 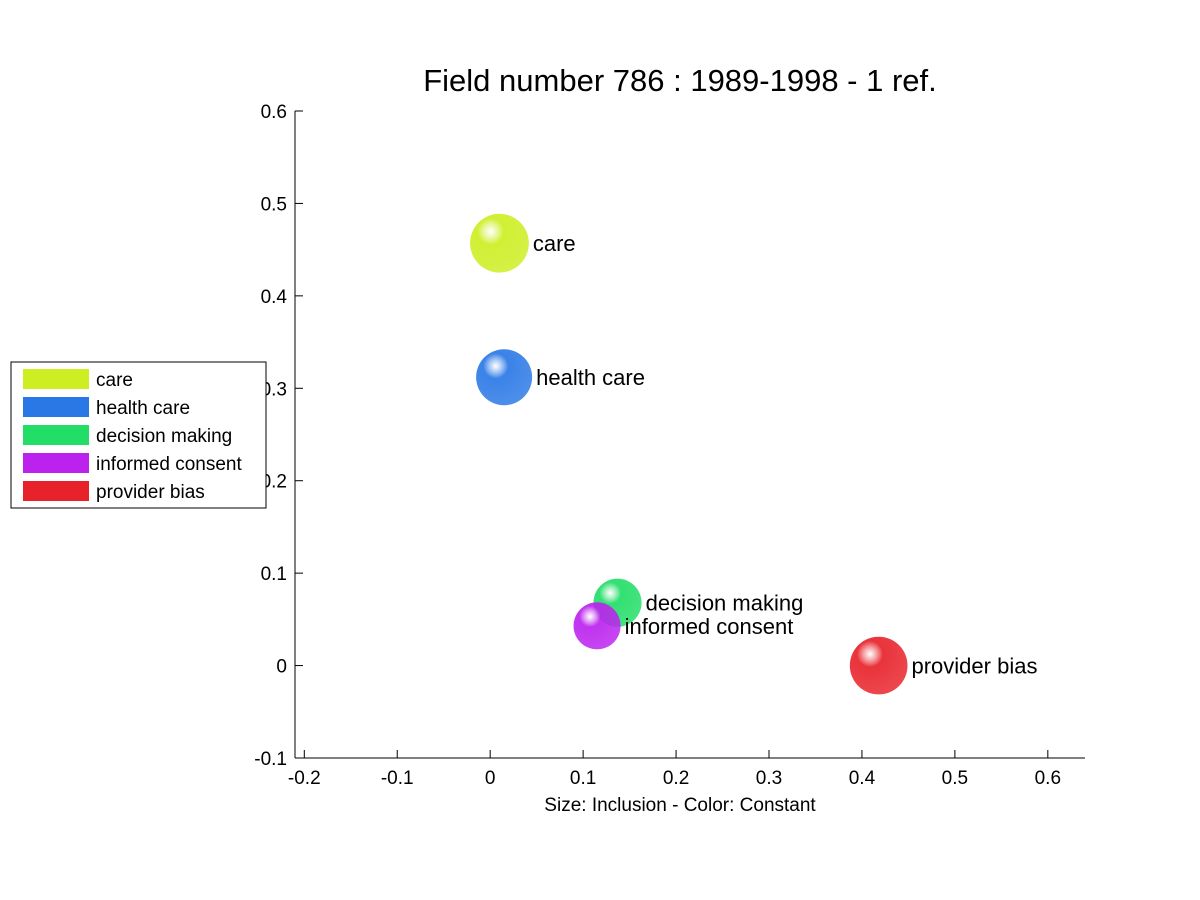 I want to click on x-tick-label: 0.6, so click(x=1048, y=778).